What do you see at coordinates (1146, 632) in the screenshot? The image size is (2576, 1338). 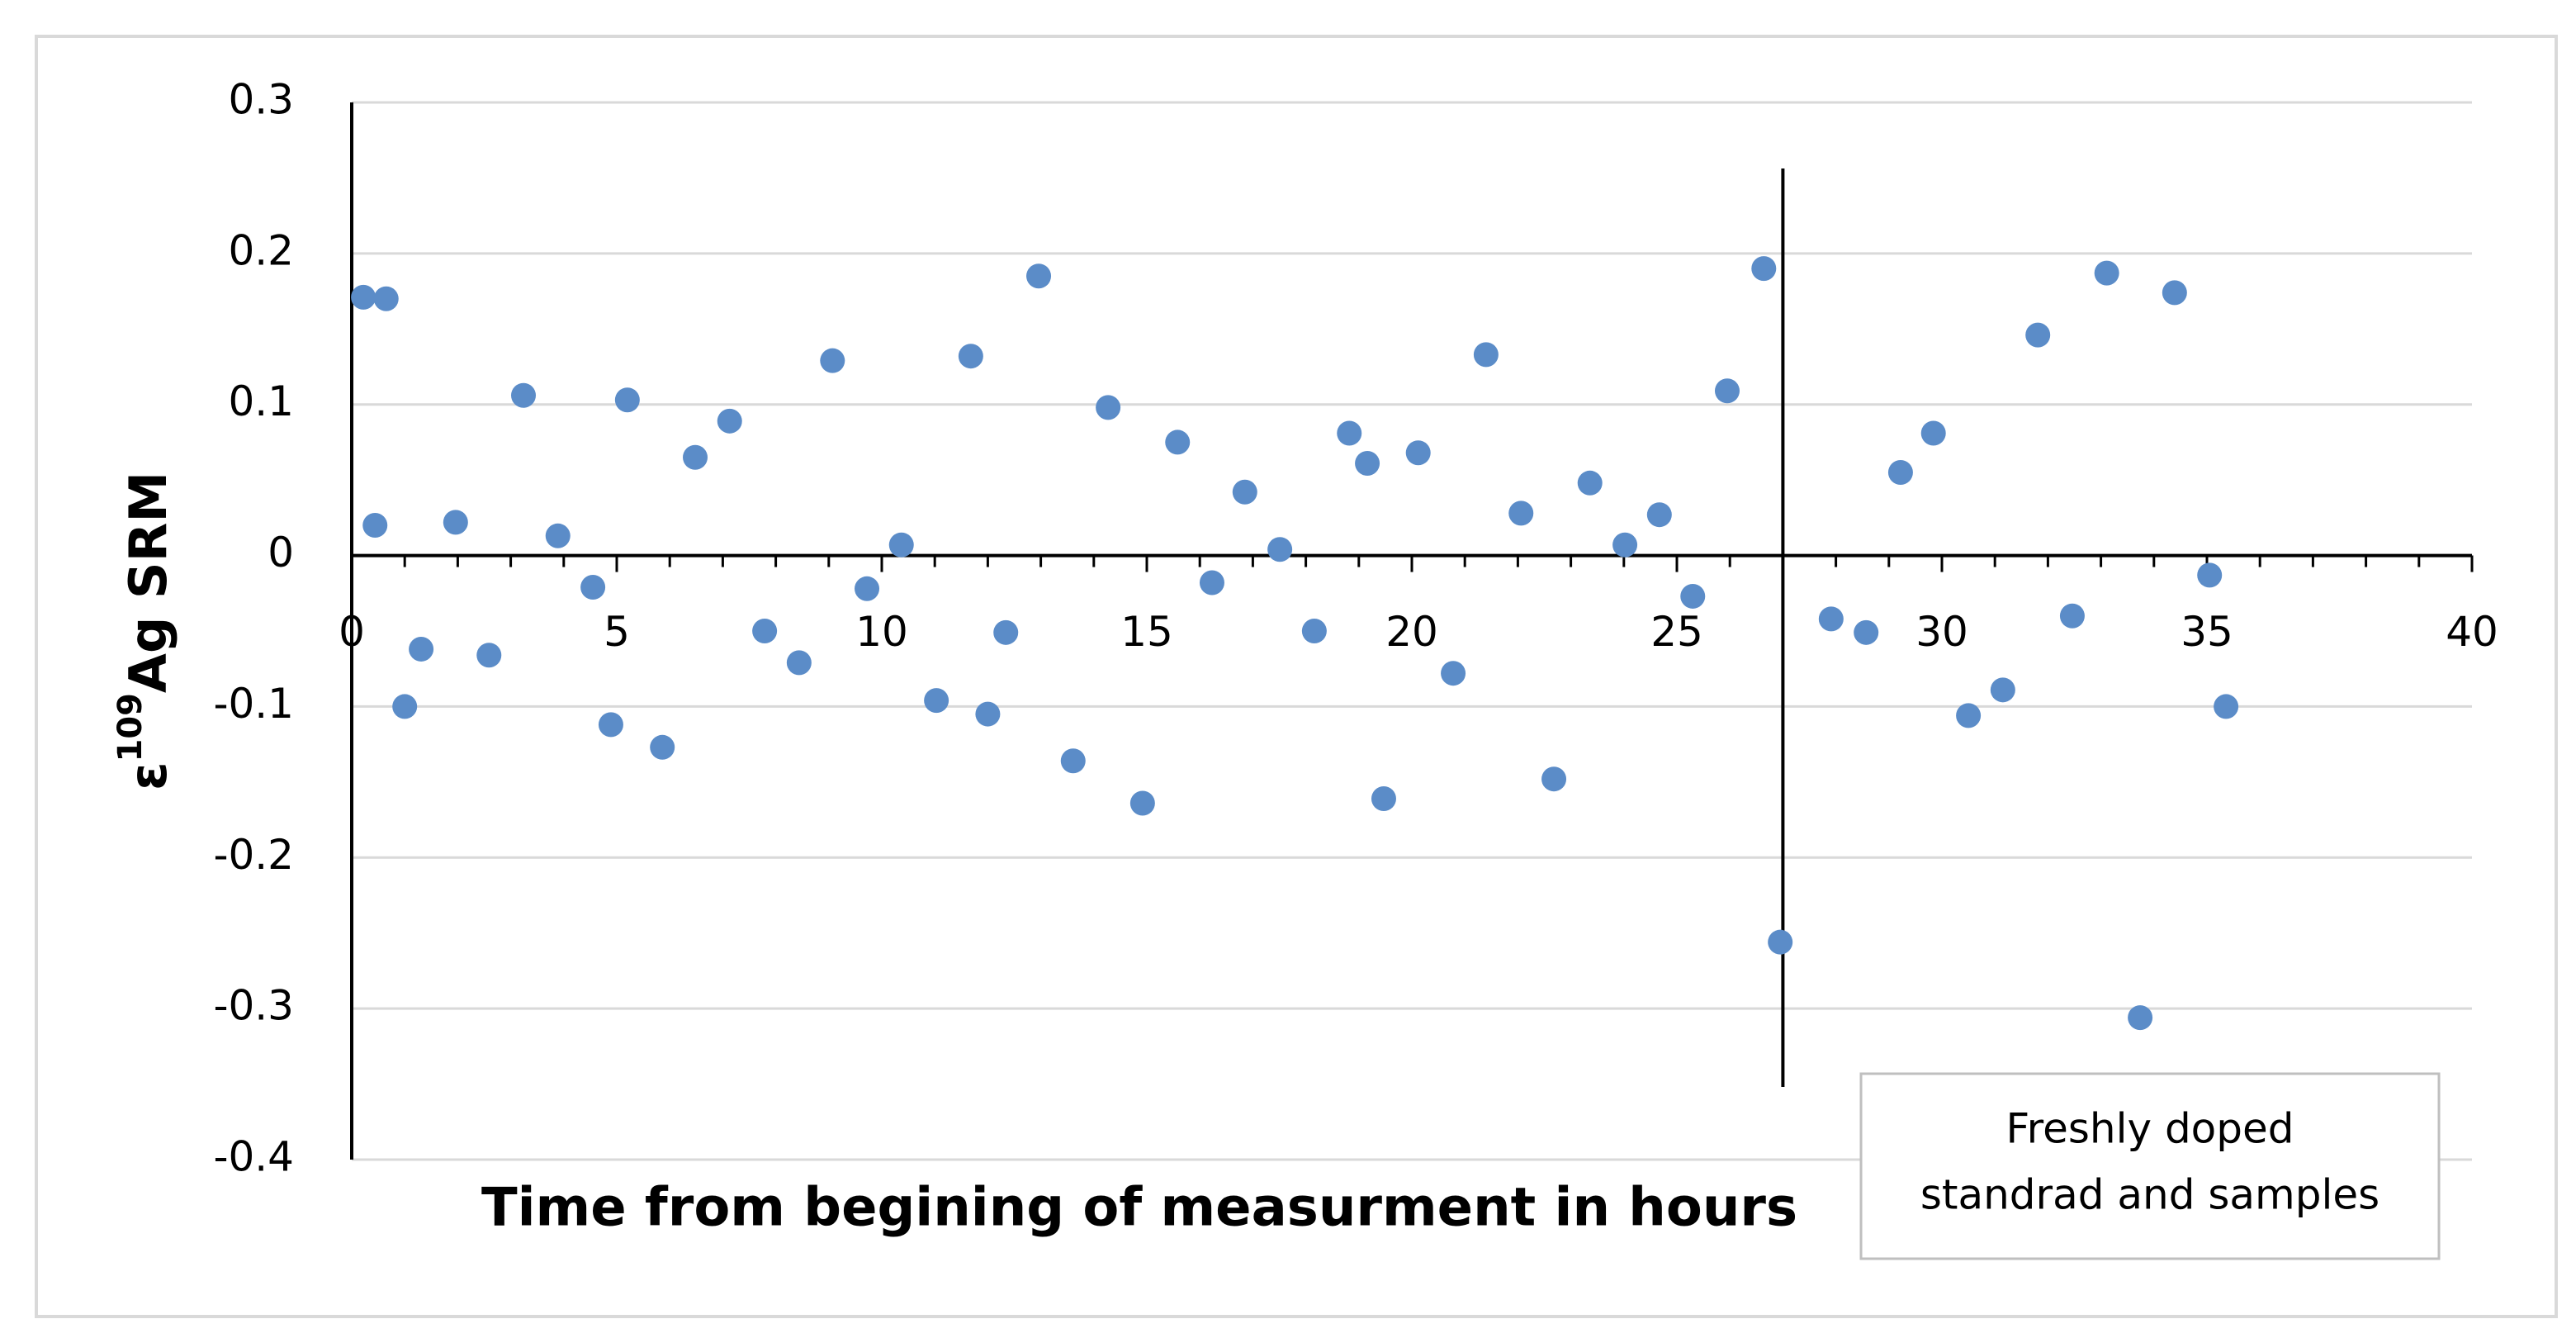 I see `x-tick-label: 15` at bounding box center [1146, 632].